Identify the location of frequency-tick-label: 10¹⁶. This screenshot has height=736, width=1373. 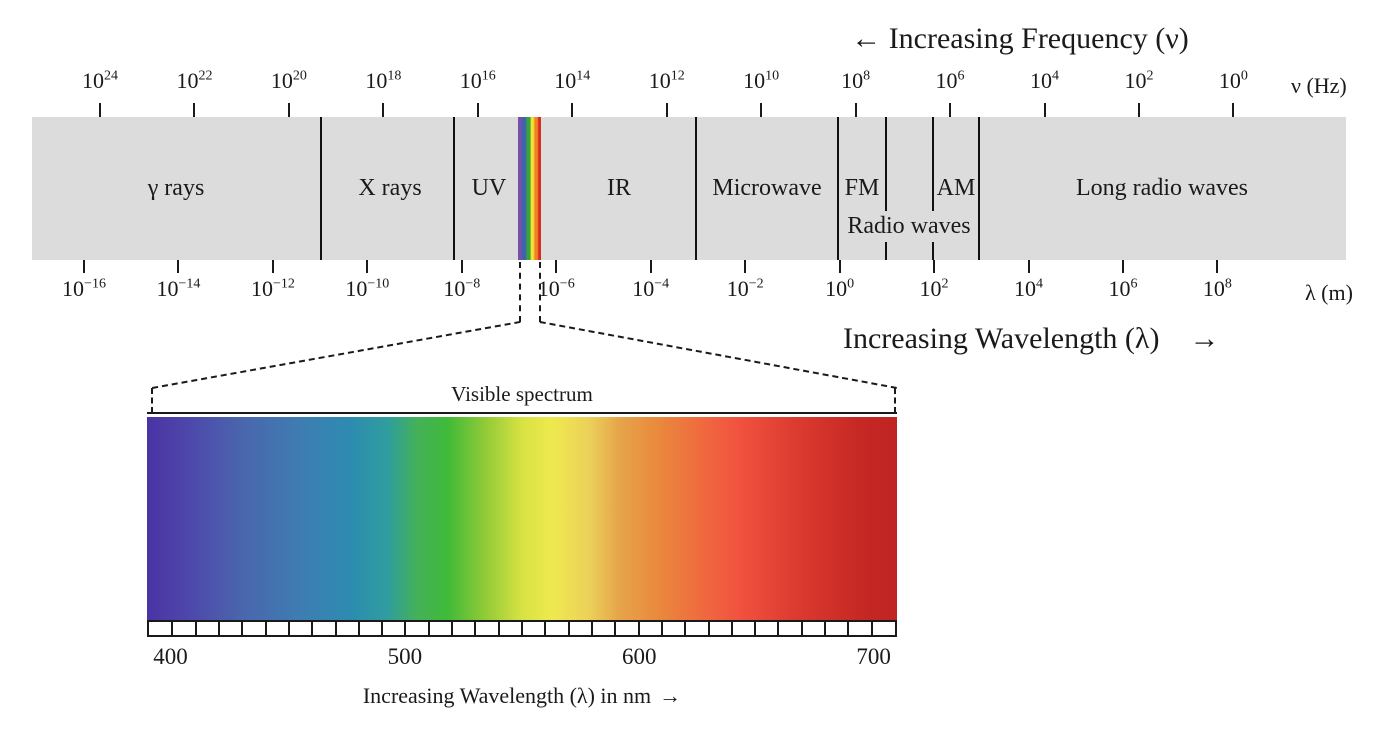
(477, 80).